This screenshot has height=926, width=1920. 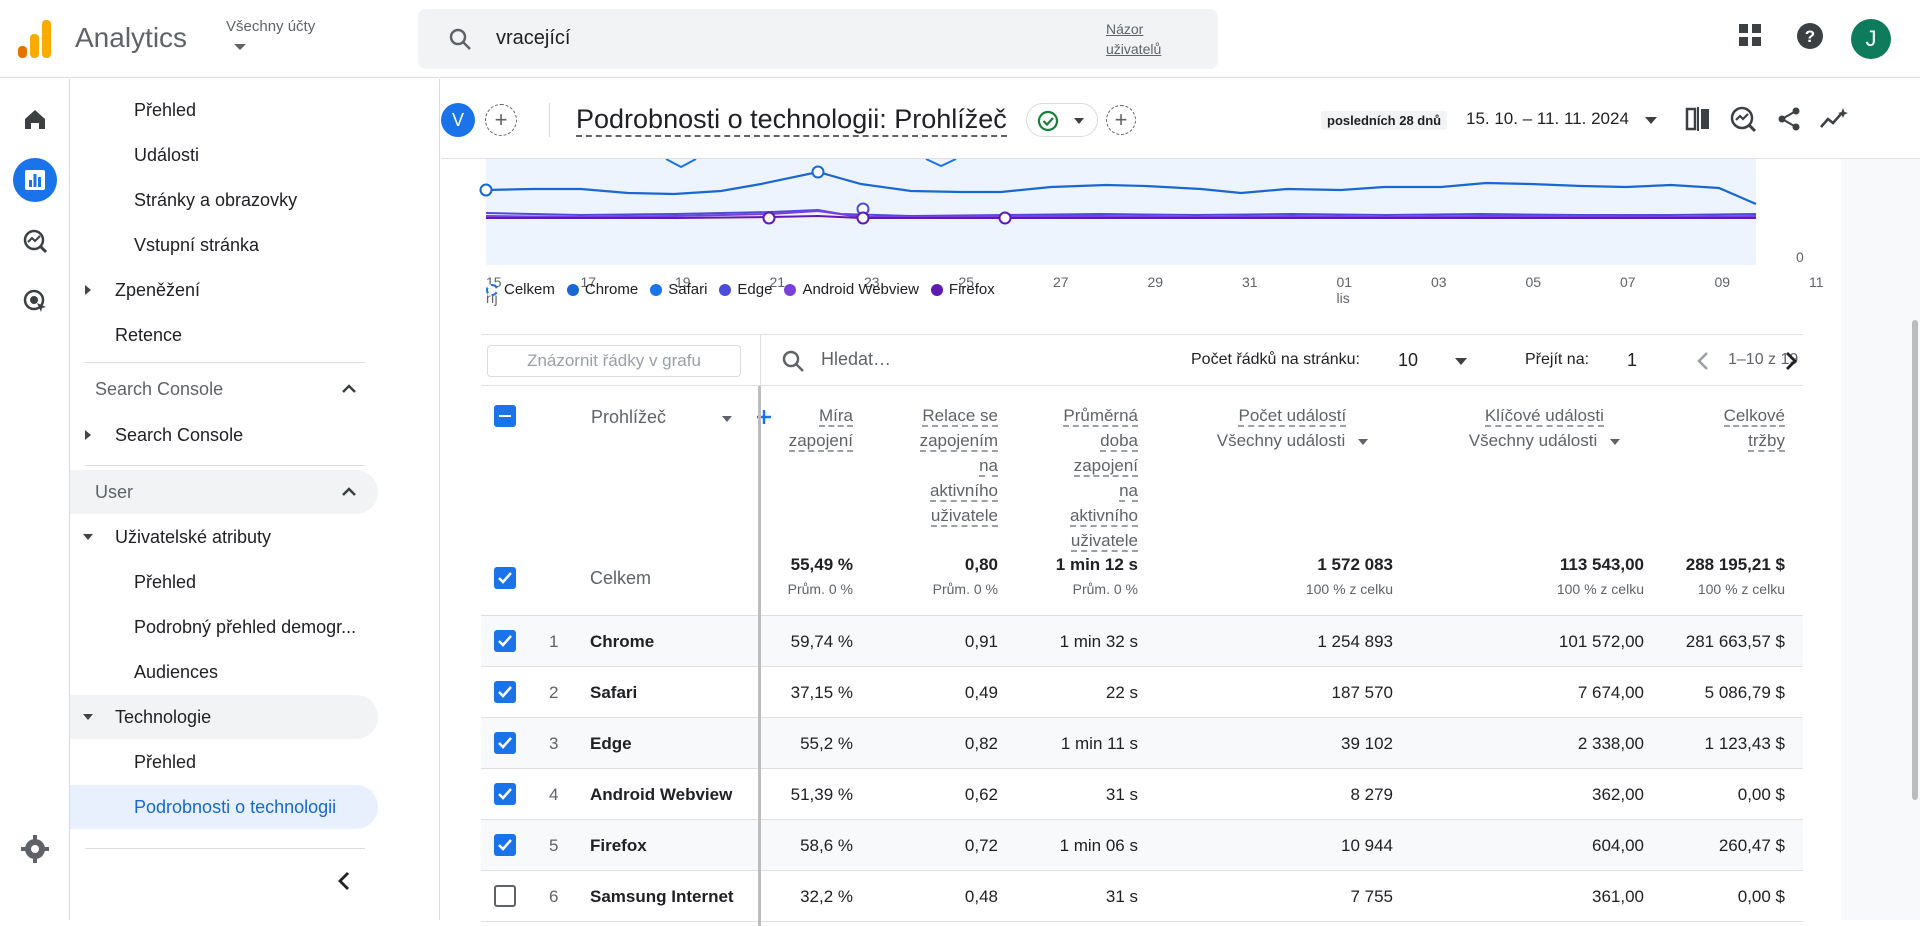 What do you see at coordinates (197, 245) in the screenshot?
I see `nav-landing-page: Vstupní stránka` at bounding box center [197, 245].